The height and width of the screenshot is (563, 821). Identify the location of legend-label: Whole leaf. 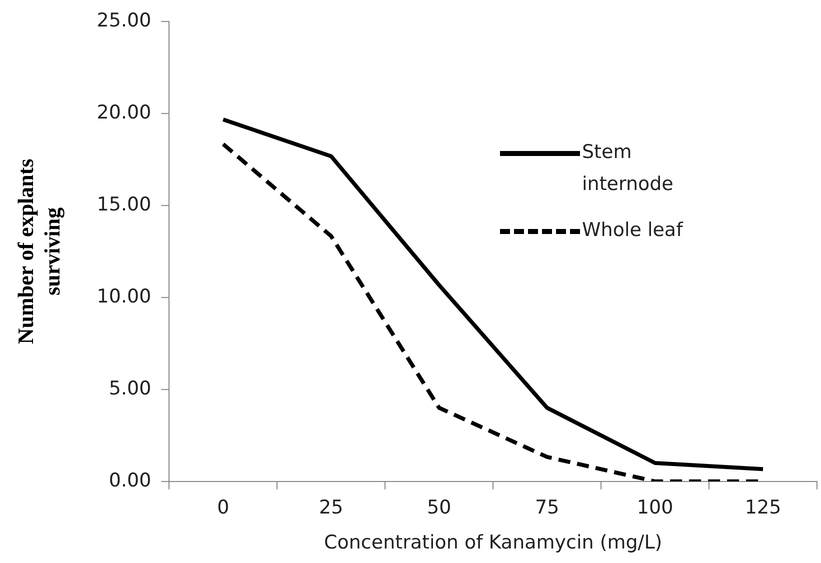
(633, 230).